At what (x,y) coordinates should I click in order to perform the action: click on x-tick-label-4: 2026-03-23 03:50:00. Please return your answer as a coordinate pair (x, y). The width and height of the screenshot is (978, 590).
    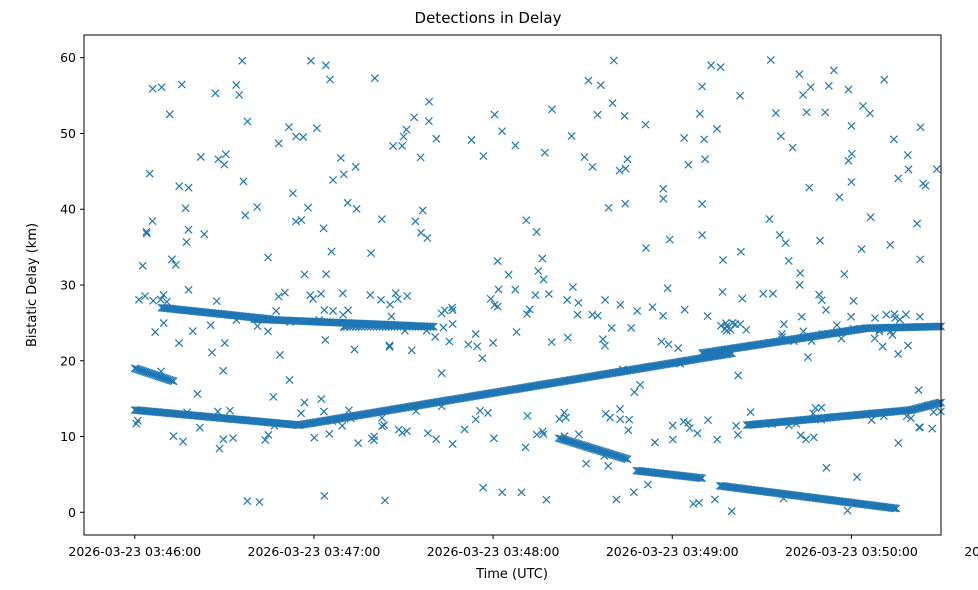
    Looking at the image, I should click on (851, 551).